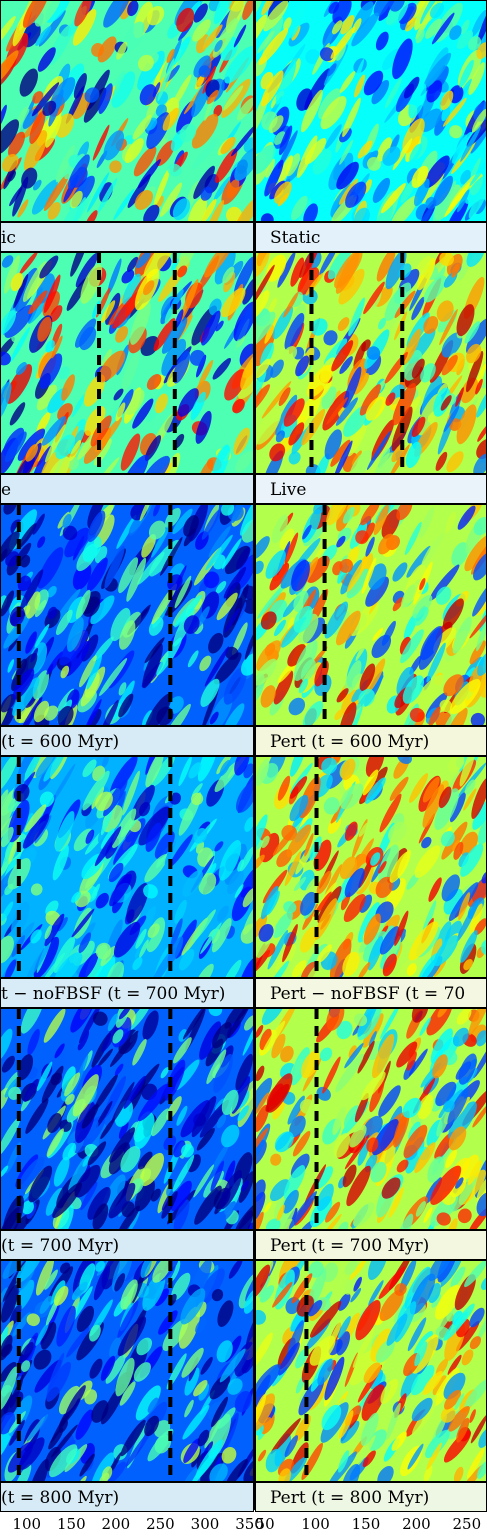  Describe the element at coordinates (371, 741) in the screenshot. I see `right-panel-label-3: Pert (t = 600 Myr)` at that location.